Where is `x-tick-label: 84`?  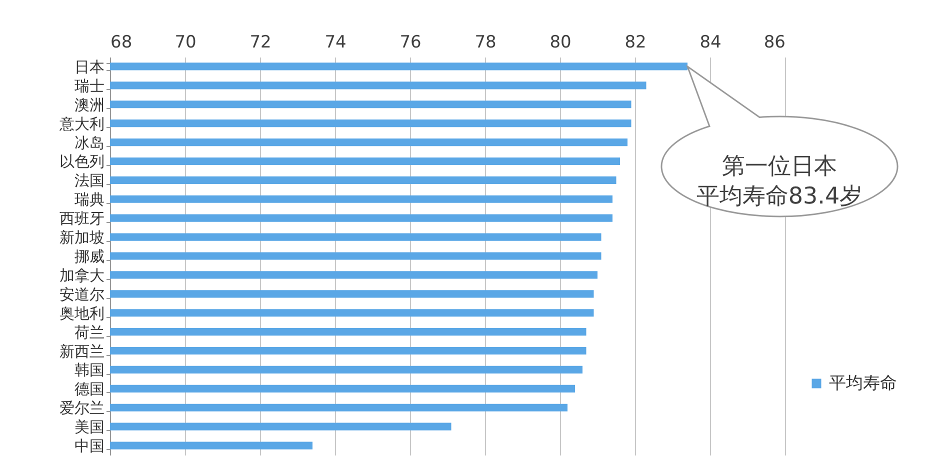 x-tick-label: 84 is located at coordinates (711, 42).